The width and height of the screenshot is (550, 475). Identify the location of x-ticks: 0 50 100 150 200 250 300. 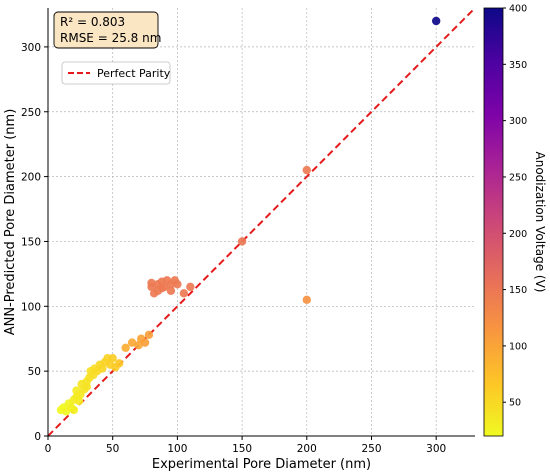
(245, 445).